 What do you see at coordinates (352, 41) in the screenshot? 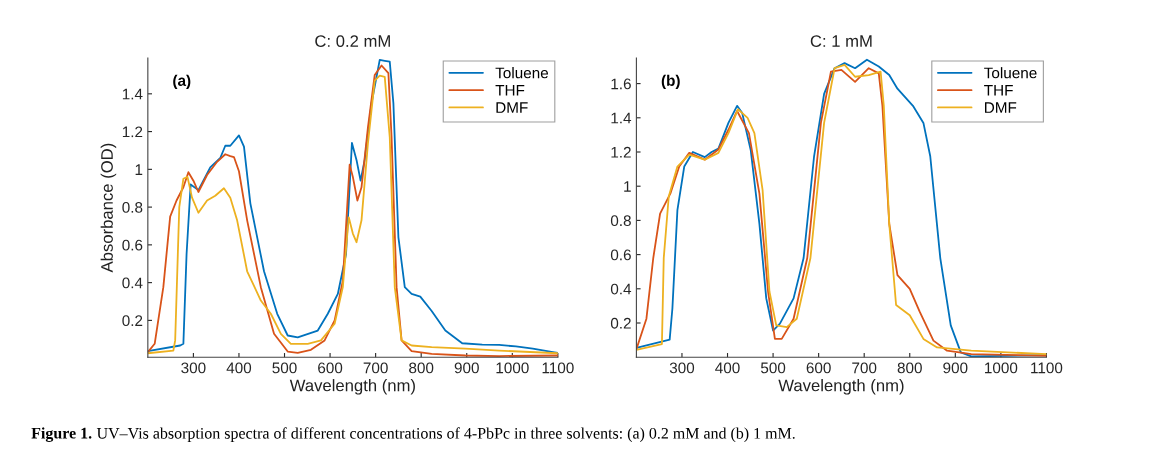
I see `chart-title: C: 0.2 mM` at bounding box center [352, 41].